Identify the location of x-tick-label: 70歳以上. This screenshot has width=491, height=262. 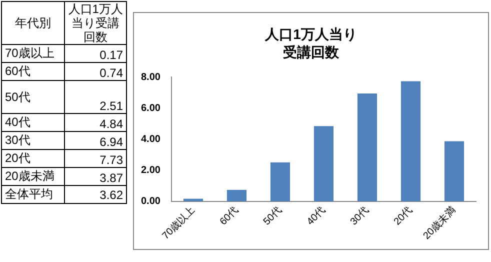
(179, 223).